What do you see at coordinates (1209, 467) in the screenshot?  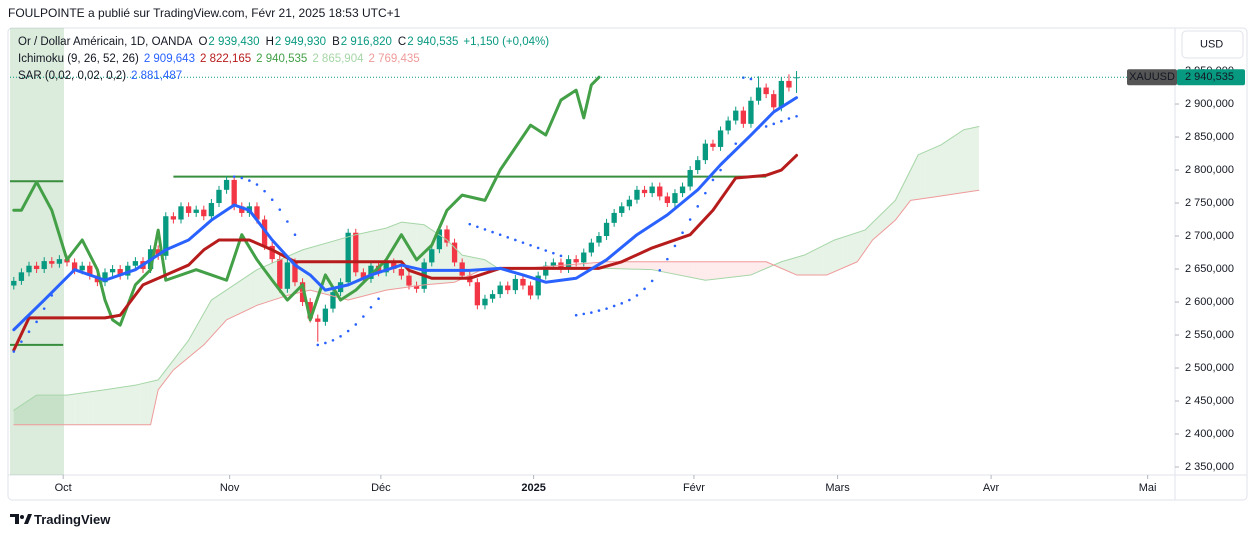 I see `y-tick-label: 2 350,000` at bounding box center [1209, 467].